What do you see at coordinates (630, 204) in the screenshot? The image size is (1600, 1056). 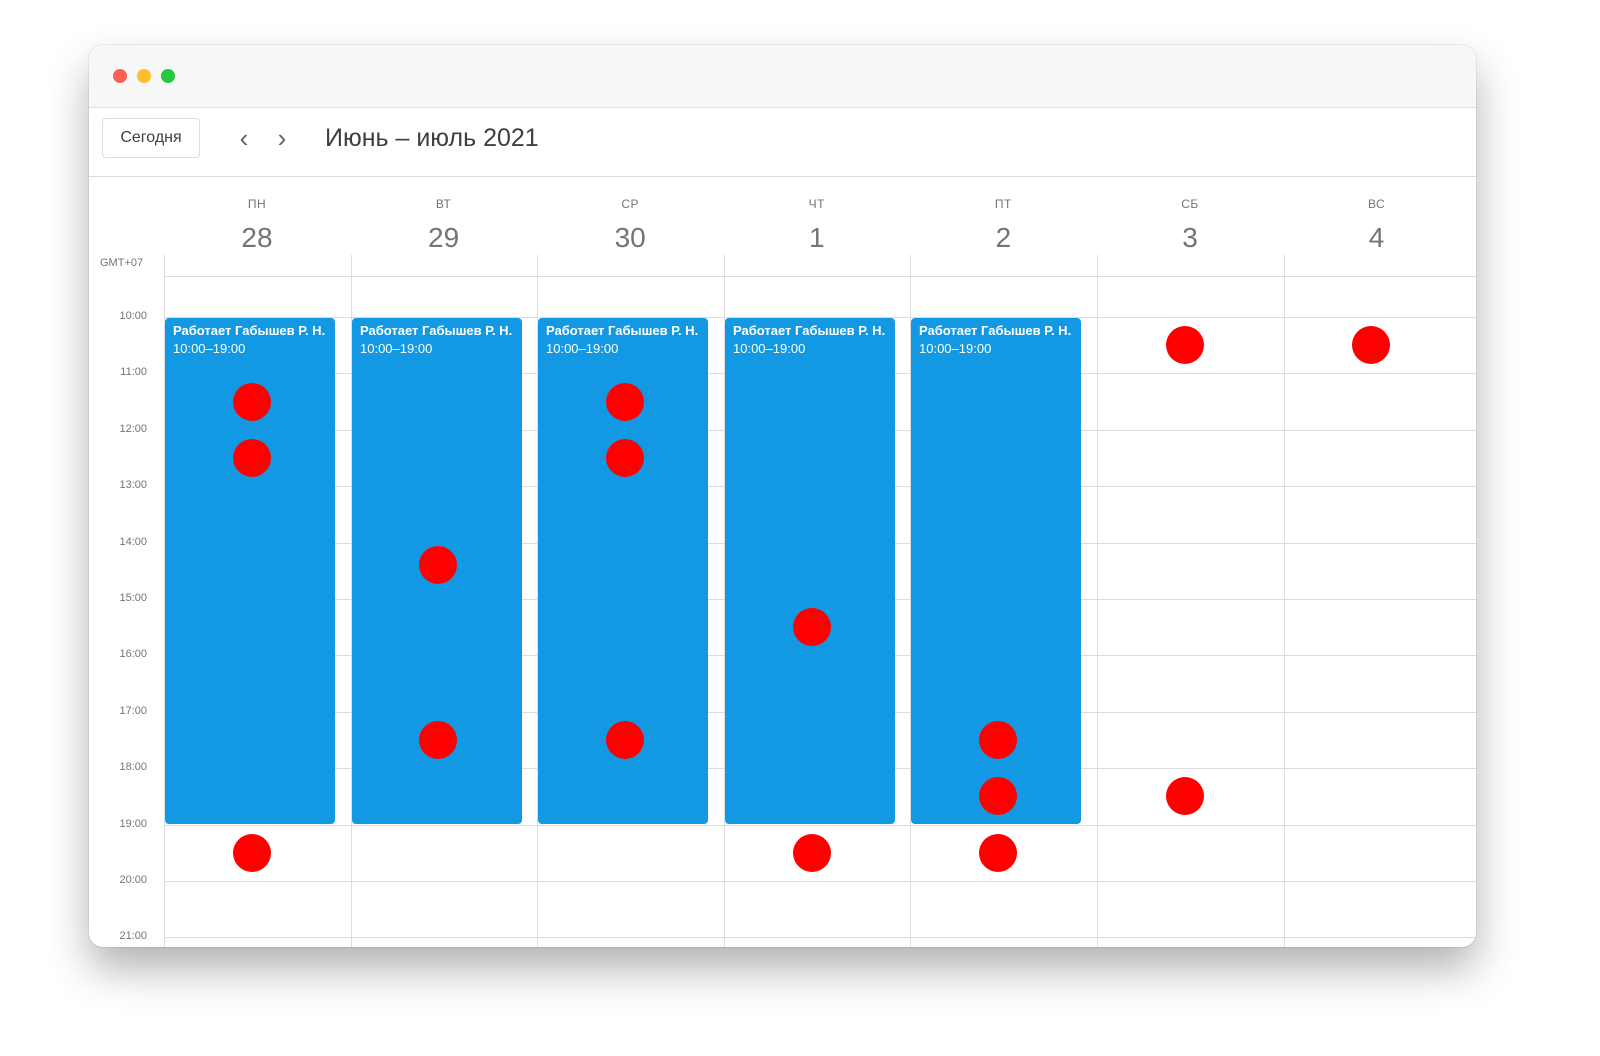 I see `day-of-week-label: СР` at bounding box center [630, 204].